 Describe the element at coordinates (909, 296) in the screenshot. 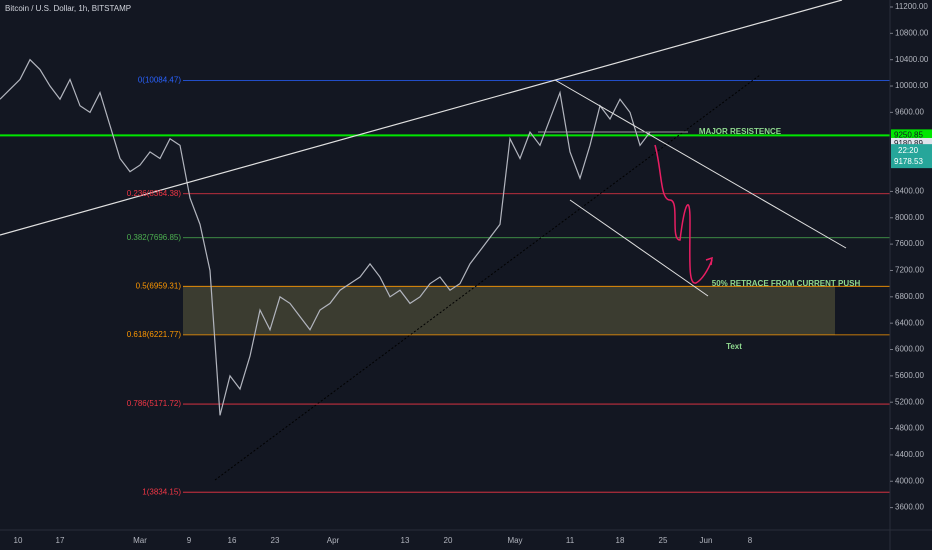

I see `y-tick-label: 6800.00` at that location.